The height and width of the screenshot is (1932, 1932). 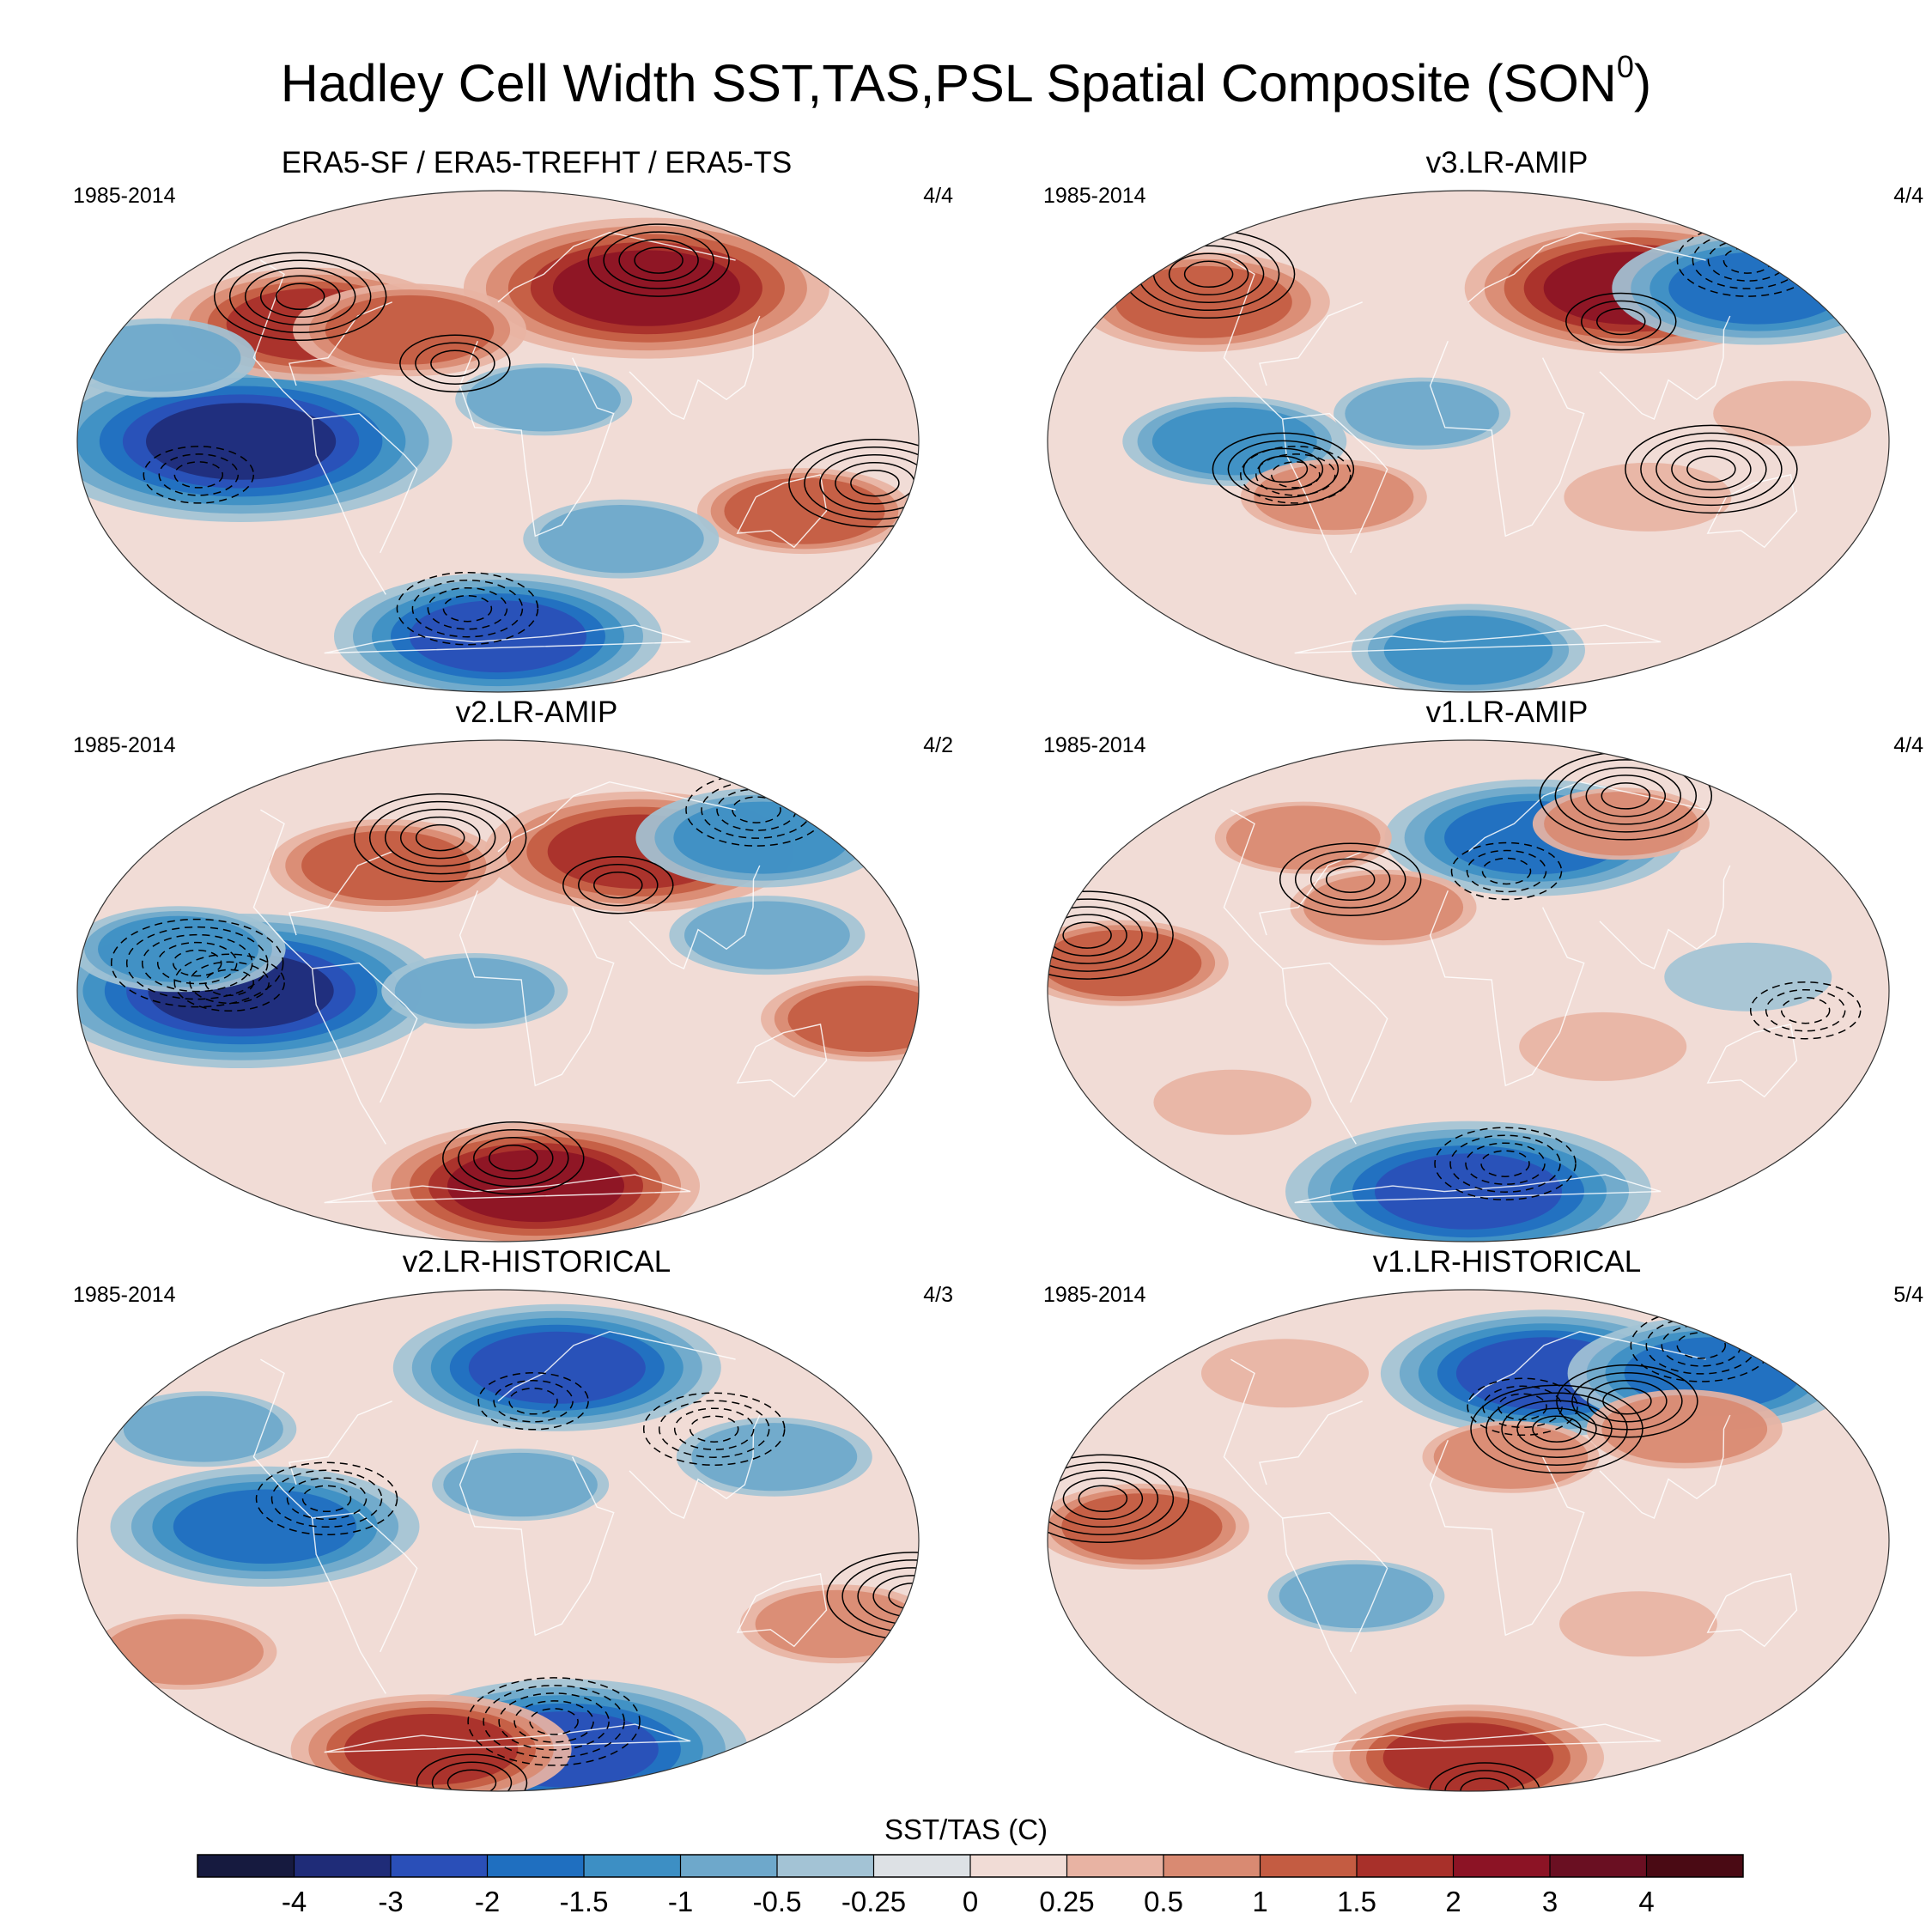 I want to click on map-v1-lr-amip, so click(x=1469, y=991).